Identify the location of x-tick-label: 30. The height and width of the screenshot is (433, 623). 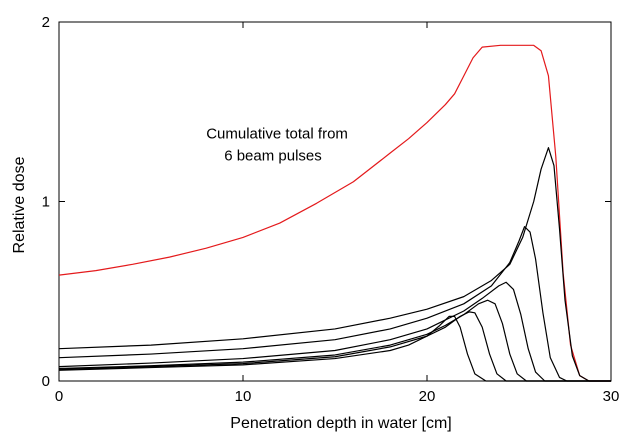
(611, 396).